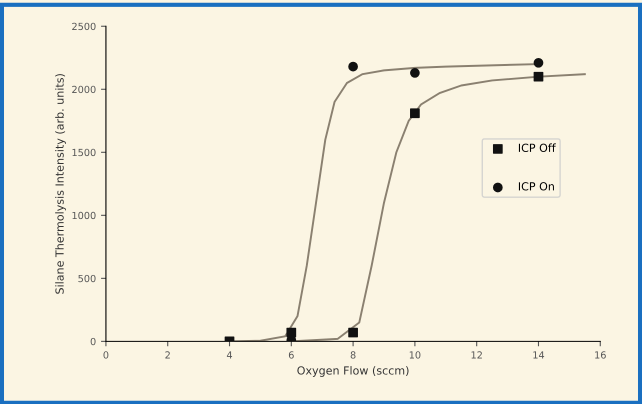 This screenshot has width=642, height=404. I want to click on y-tick-label: 0, so click(93, 342).